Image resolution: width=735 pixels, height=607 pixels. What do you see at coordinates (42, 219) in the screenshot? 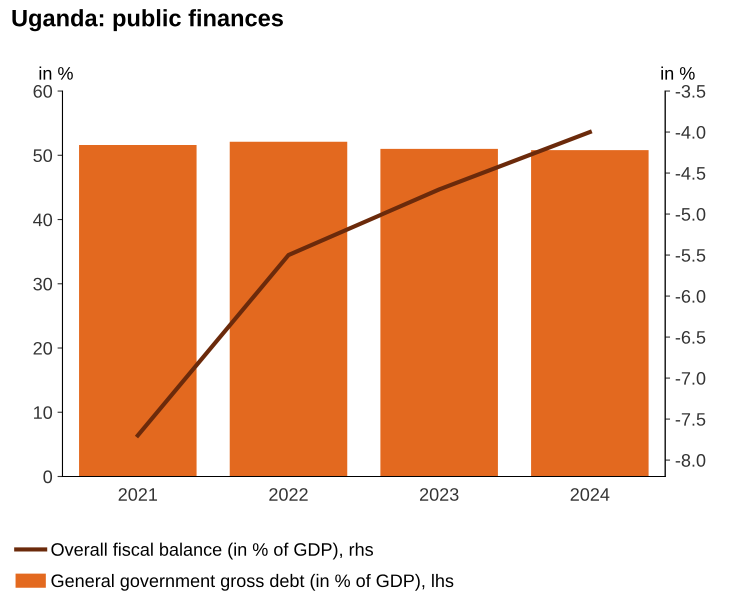
I see `y-tick-label: 40` at bounding box center [42, 219].